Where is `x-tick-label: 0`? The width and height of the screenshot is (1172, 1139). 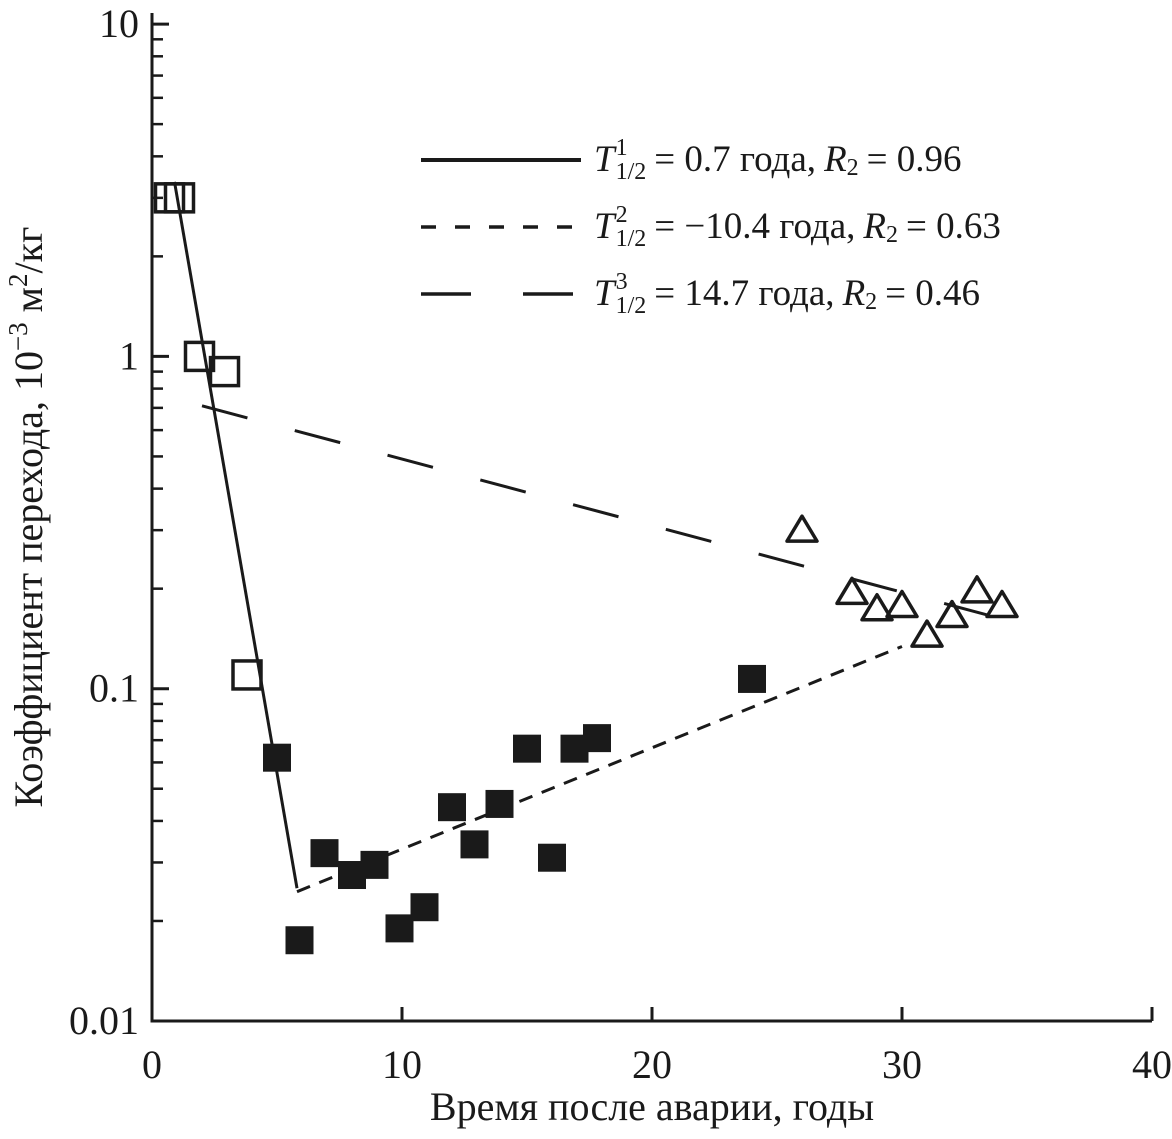
x-tick-label: 0 is located at coordinates (152, 1064).